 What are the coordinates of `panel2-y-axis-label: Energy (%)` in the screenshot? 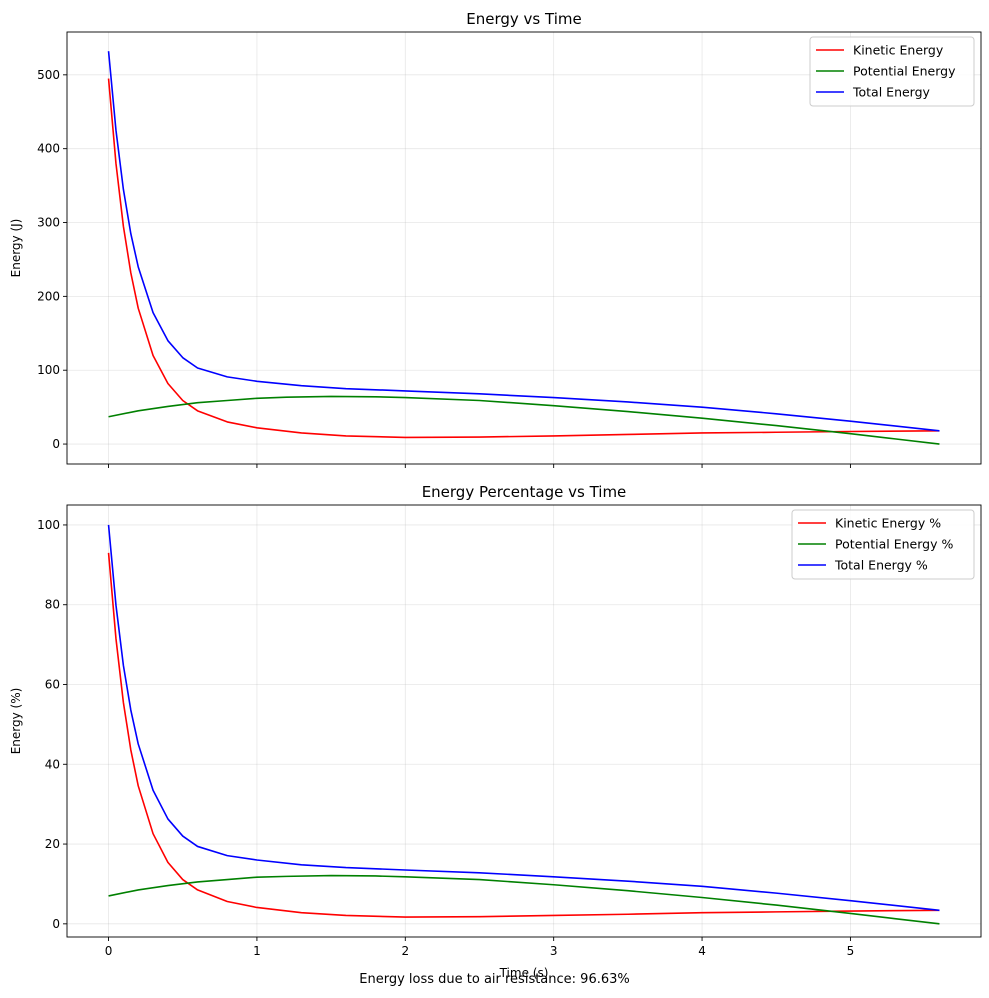 It's located at (16, 721).